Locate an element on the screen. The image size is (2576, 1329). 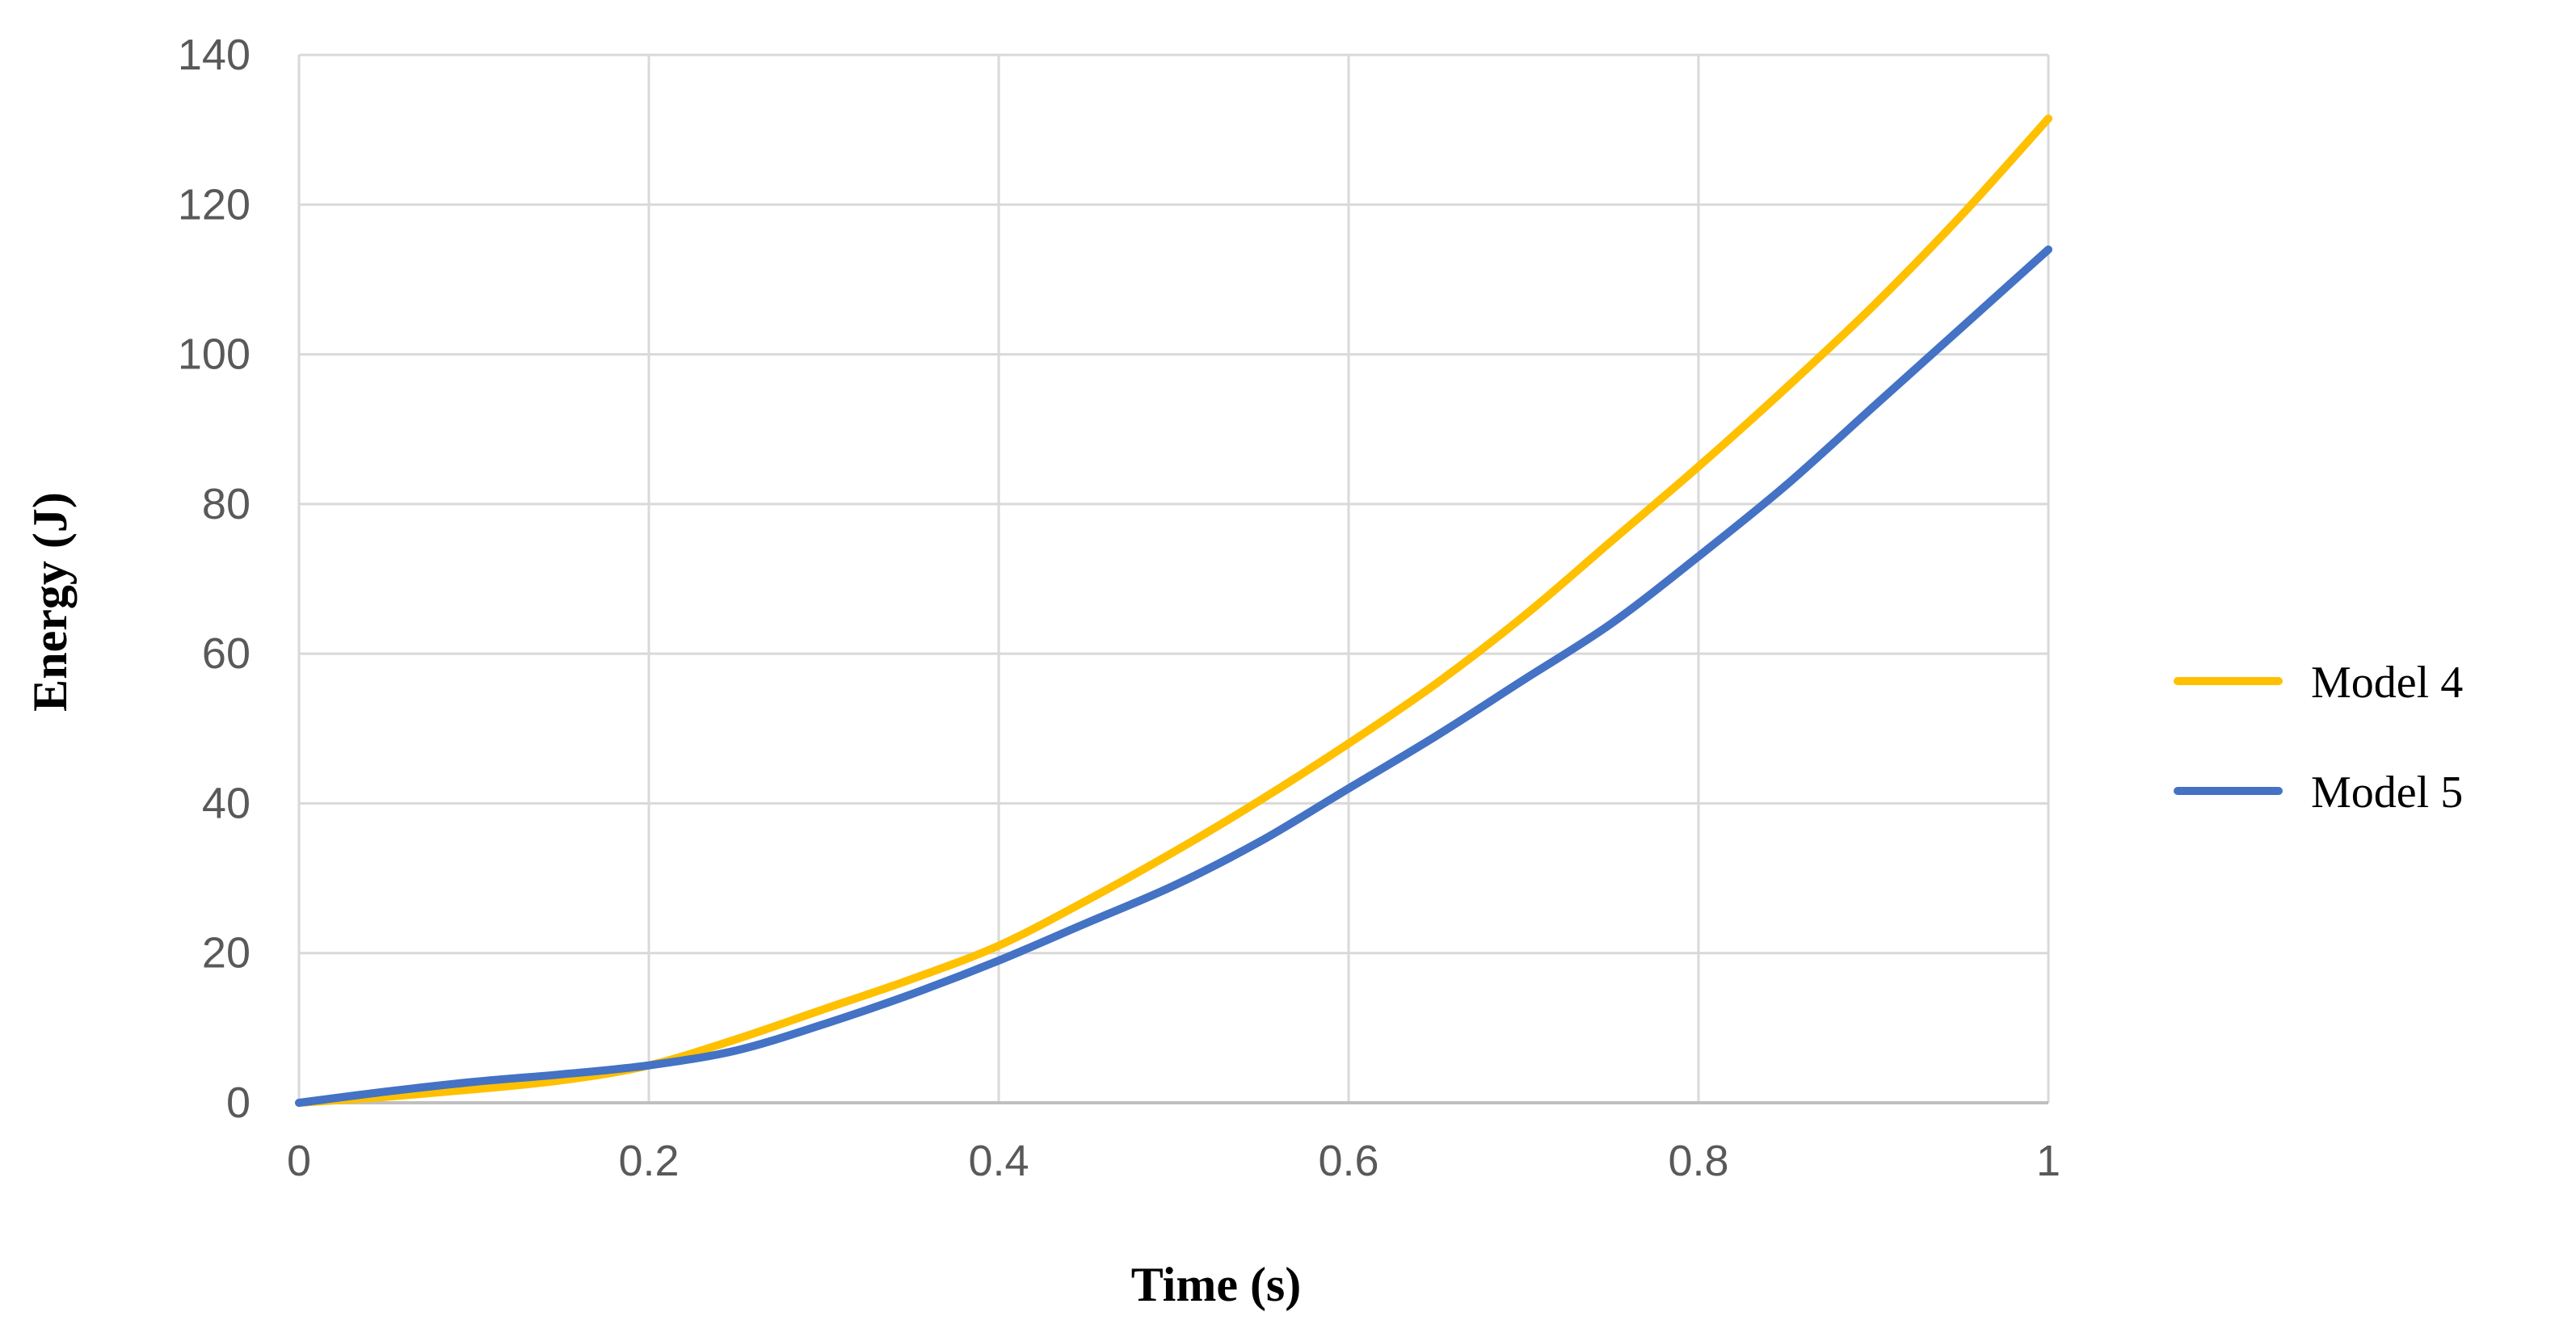
y-tick-label: 120 is located at coordinates (214, 205).